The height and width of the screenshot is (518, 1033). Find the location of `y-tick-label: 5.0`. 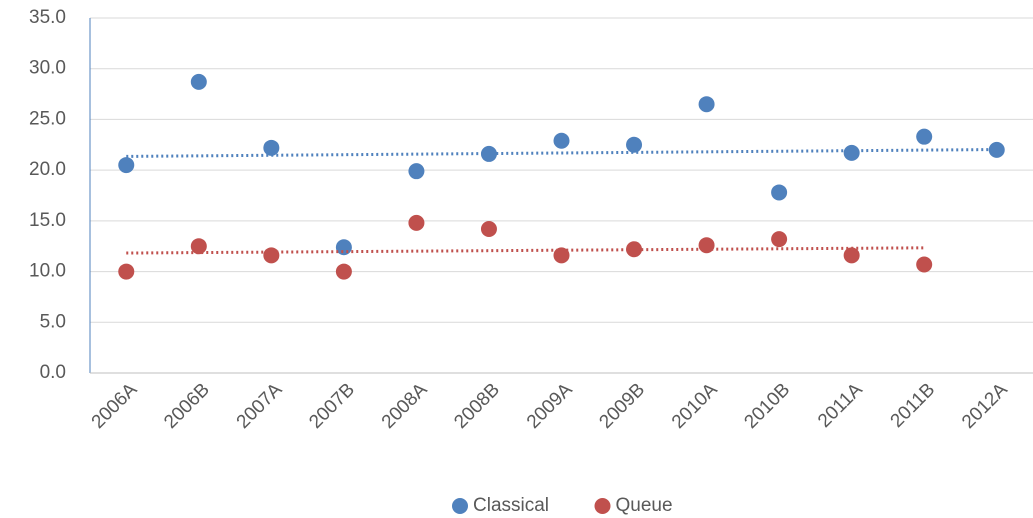

y-tick-label: 5.0 is located at coordinates (53, 321).